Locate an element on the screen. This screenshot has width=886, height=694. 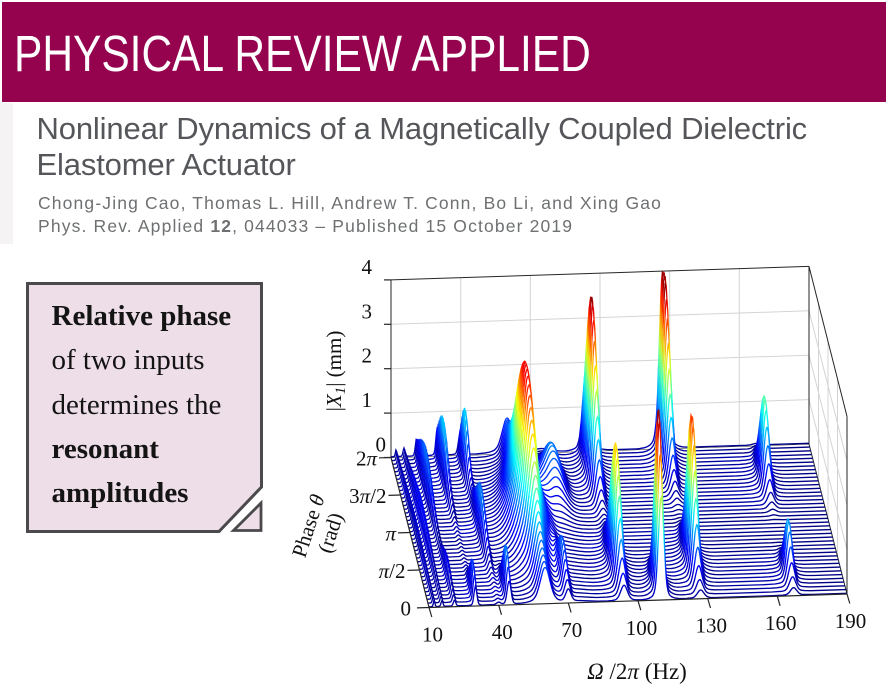
svg-text: 2π is located at coordinates (367, 459).